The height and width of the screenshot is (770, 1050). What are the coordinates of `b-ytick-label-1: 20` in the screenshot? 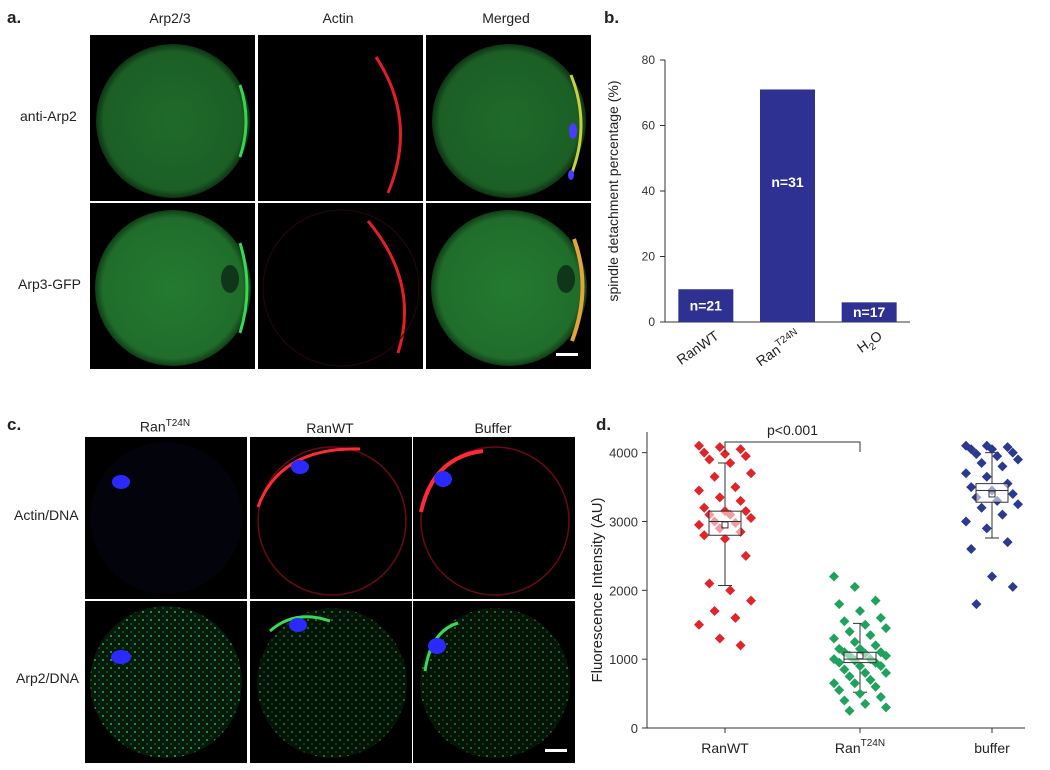 It's located at (649, 257).